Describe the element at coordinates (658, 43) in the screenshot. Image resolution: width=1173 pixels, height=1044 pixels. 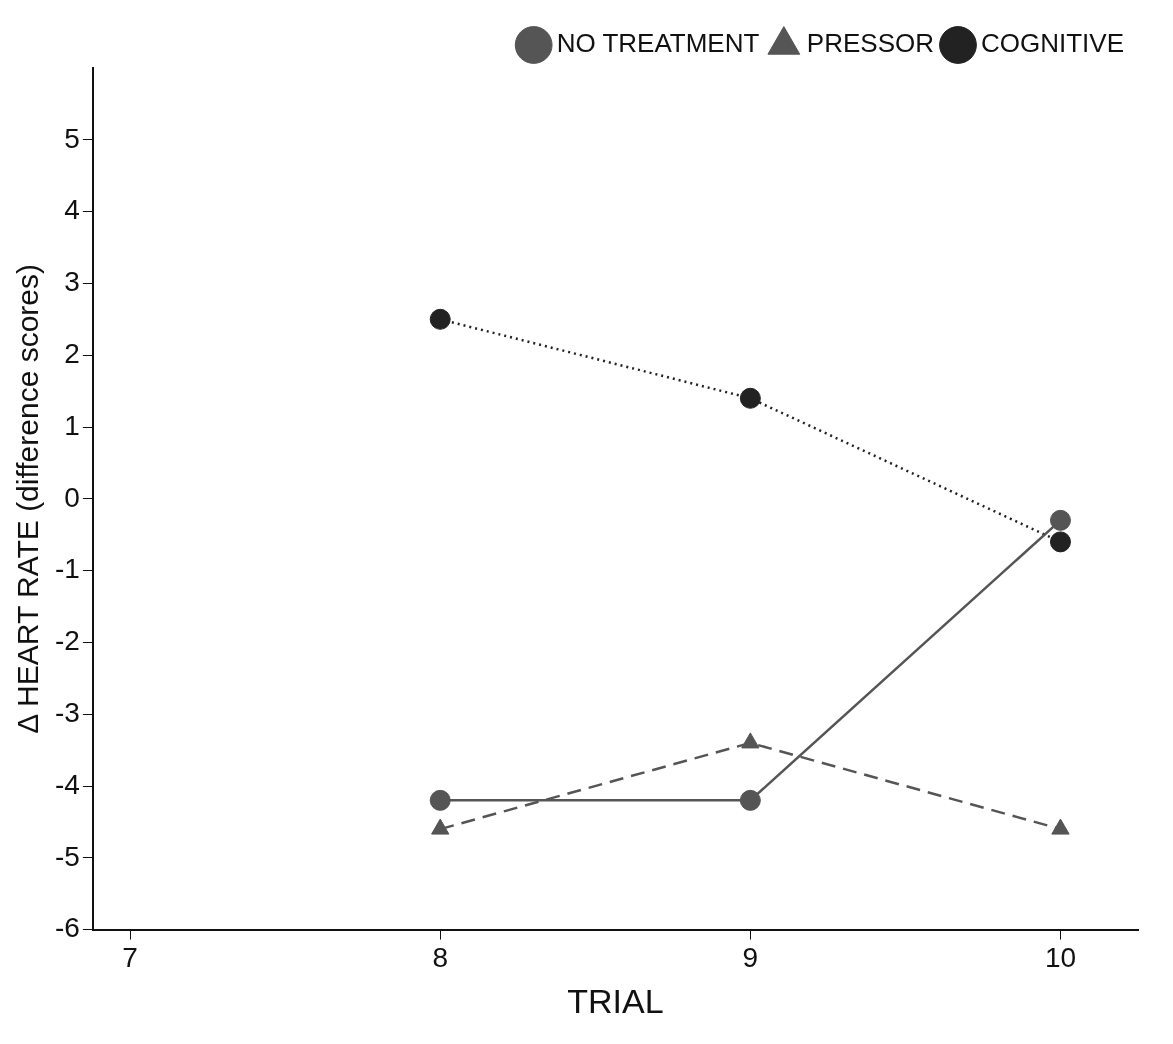
I see `legend-label: NO TREATMENT` at that location.